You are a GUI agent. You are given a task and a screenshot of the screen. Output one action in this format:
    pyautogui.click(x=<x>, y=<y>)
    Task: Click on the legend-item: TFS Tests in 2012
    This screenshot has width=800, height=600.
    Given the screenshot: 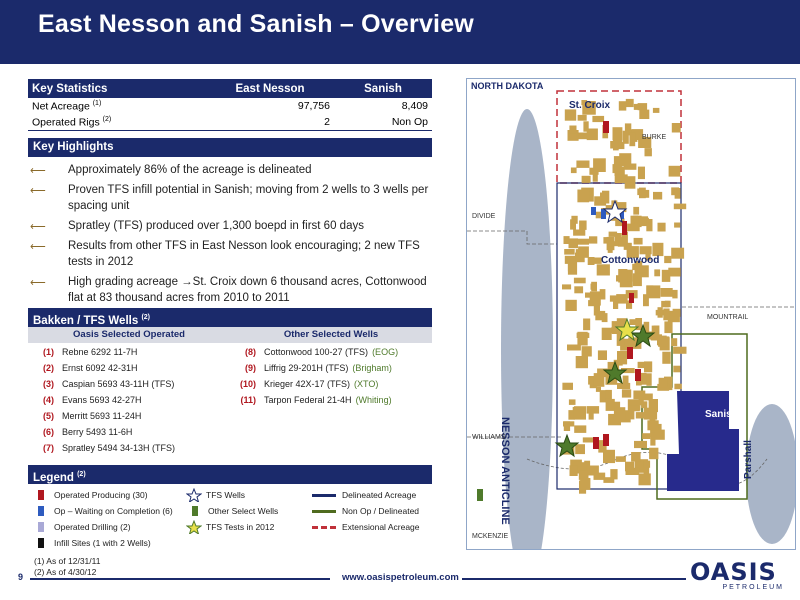 What is the action you would take?
    pyautogui.click(x=230, y=527)
    